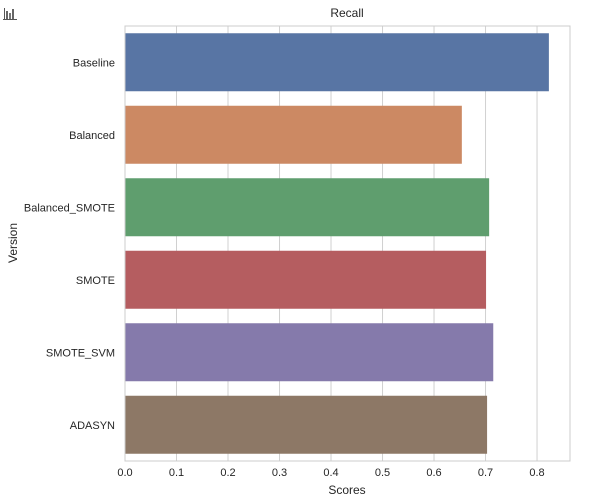 The height and width of the screenshot is (500, 602). I want to click on y-tick-label: Balanced, so click(92, 136).